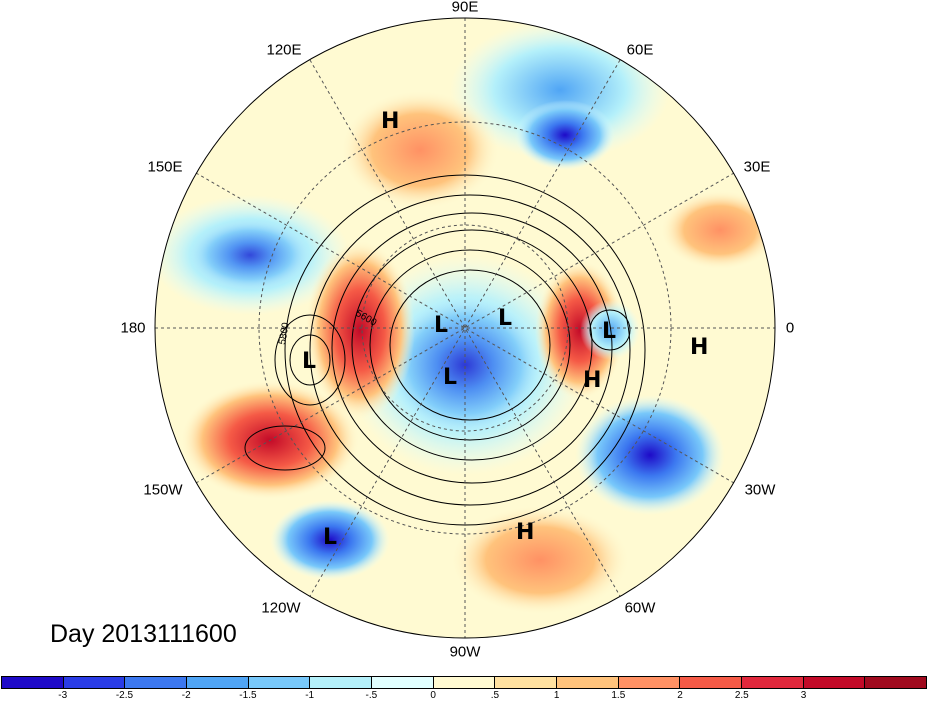  What do you see at coordinates (640, 50) in the screenshot?
I see `lon-label-60e: 60E` at bounding box center [640, 50].